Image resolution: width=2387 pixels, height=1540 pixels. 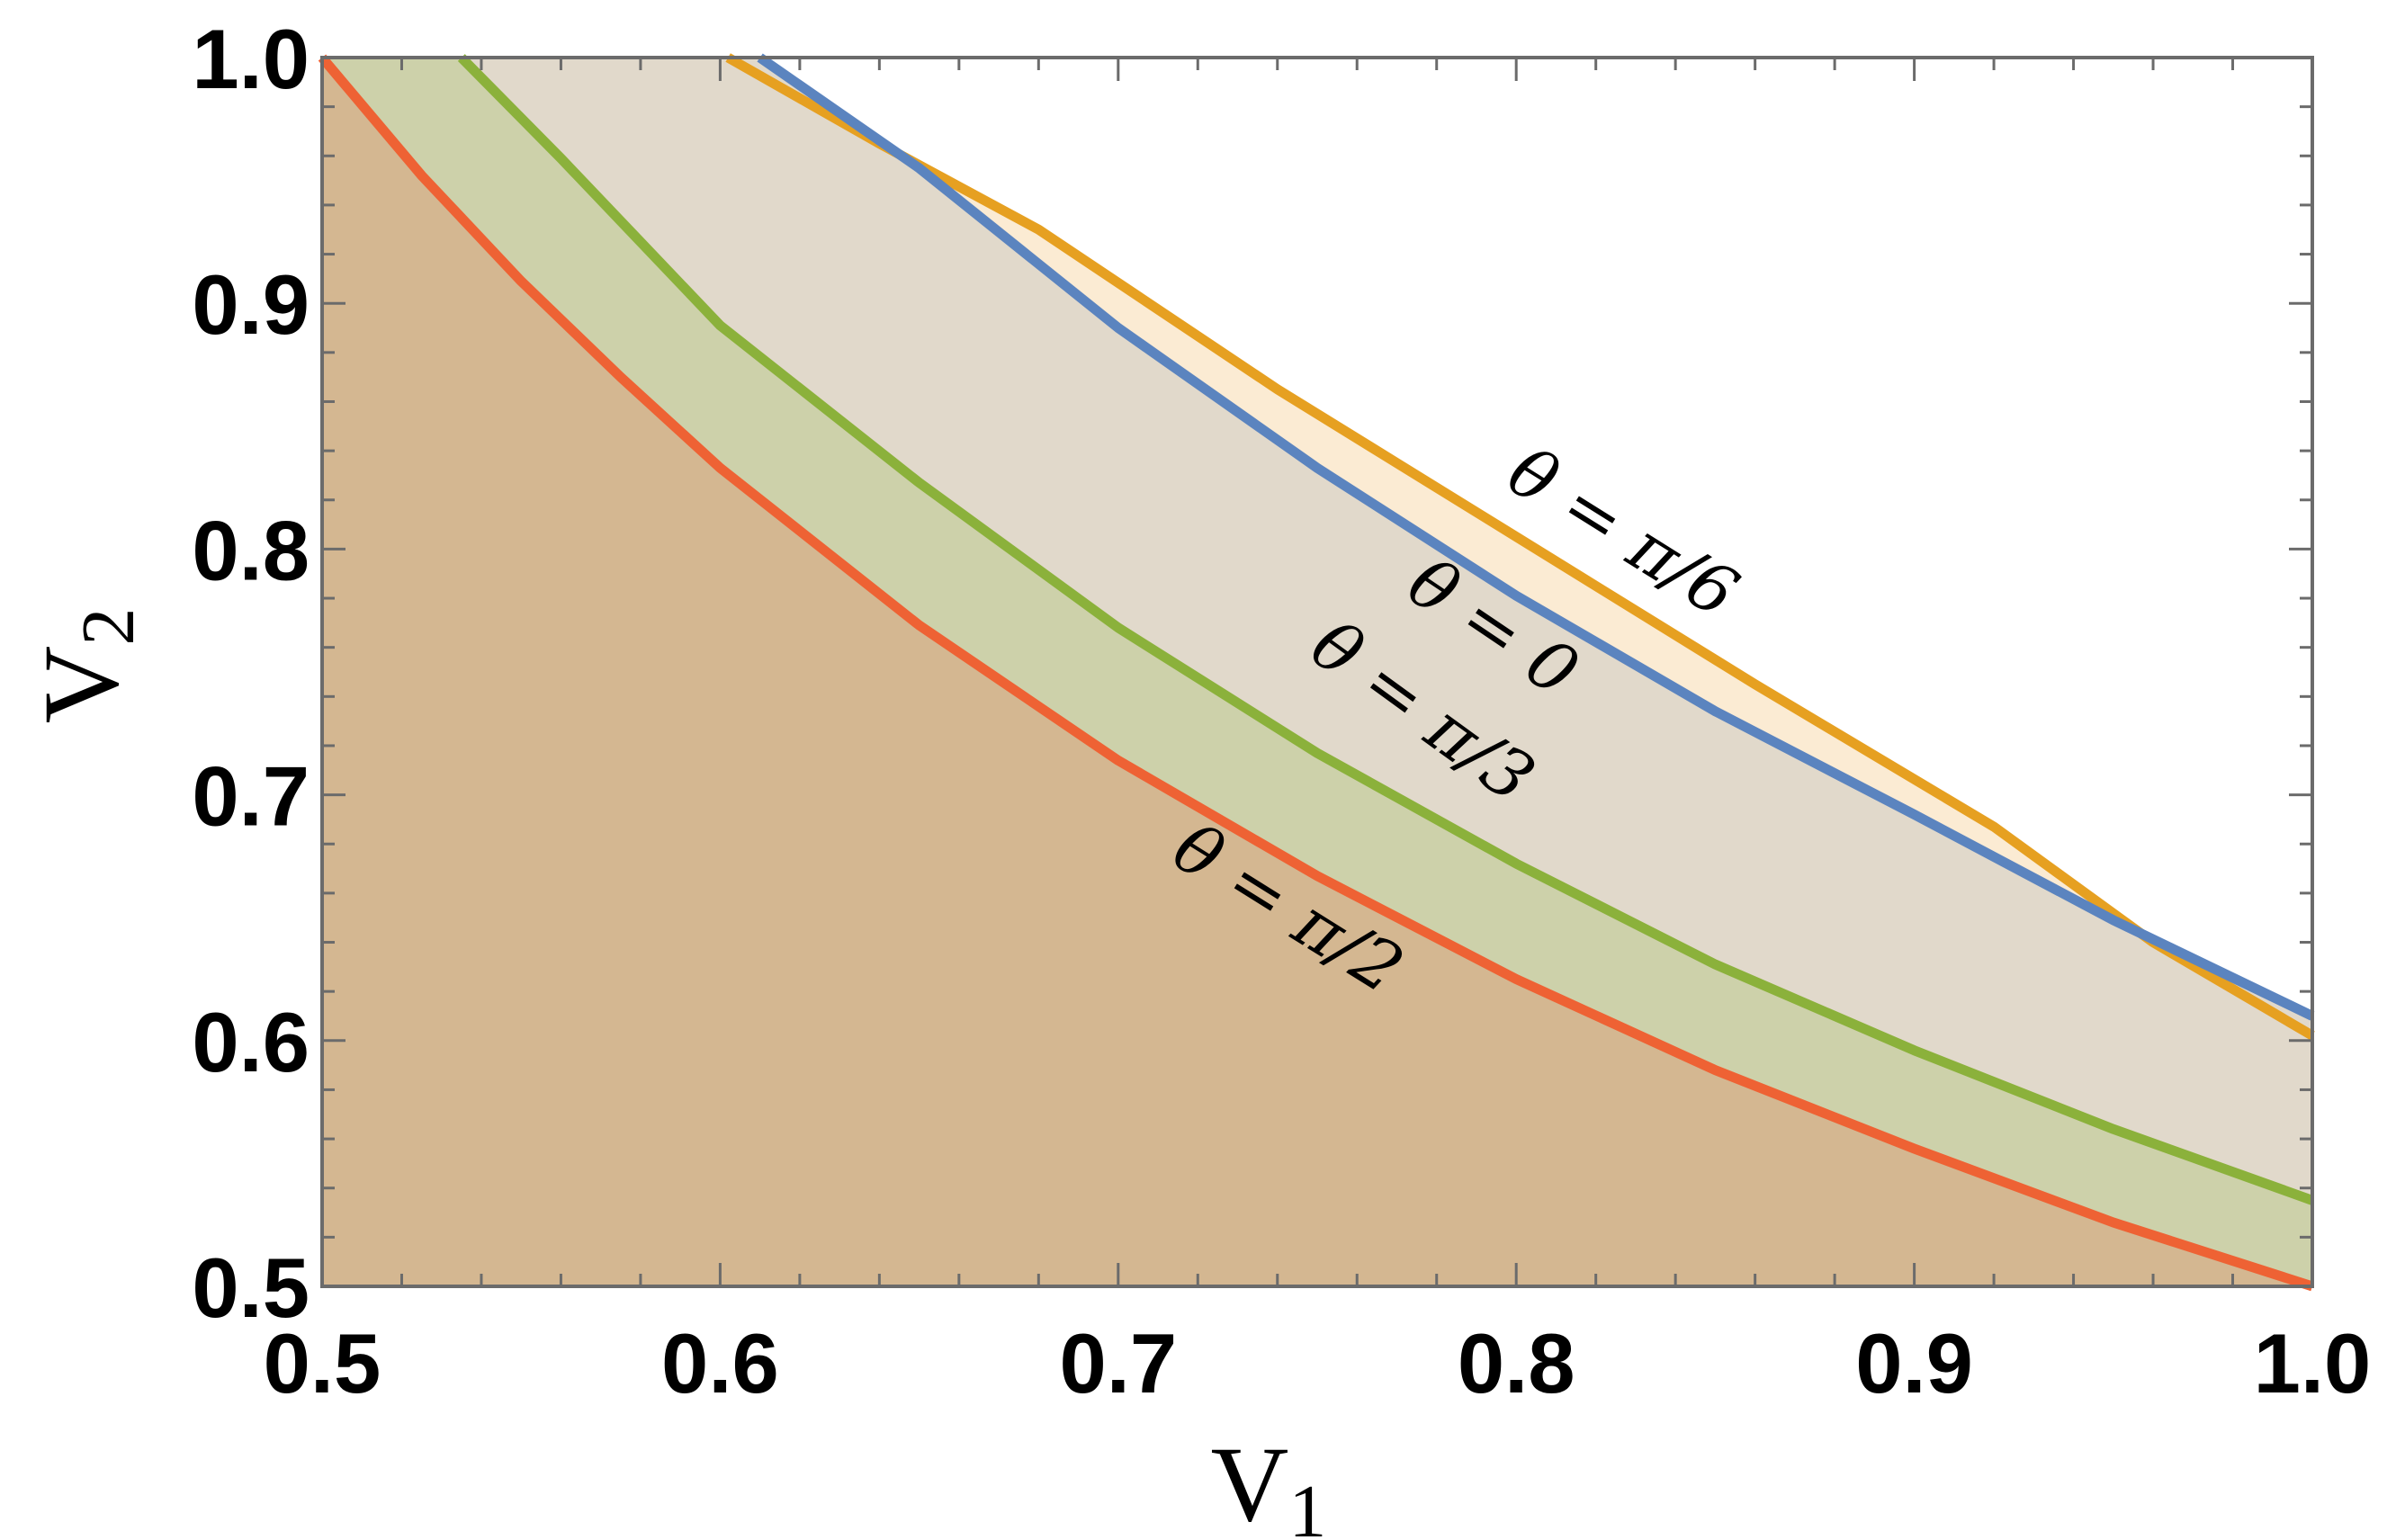 I want to click on x-axis-title-main: V, so click(x=1250, y=1482).